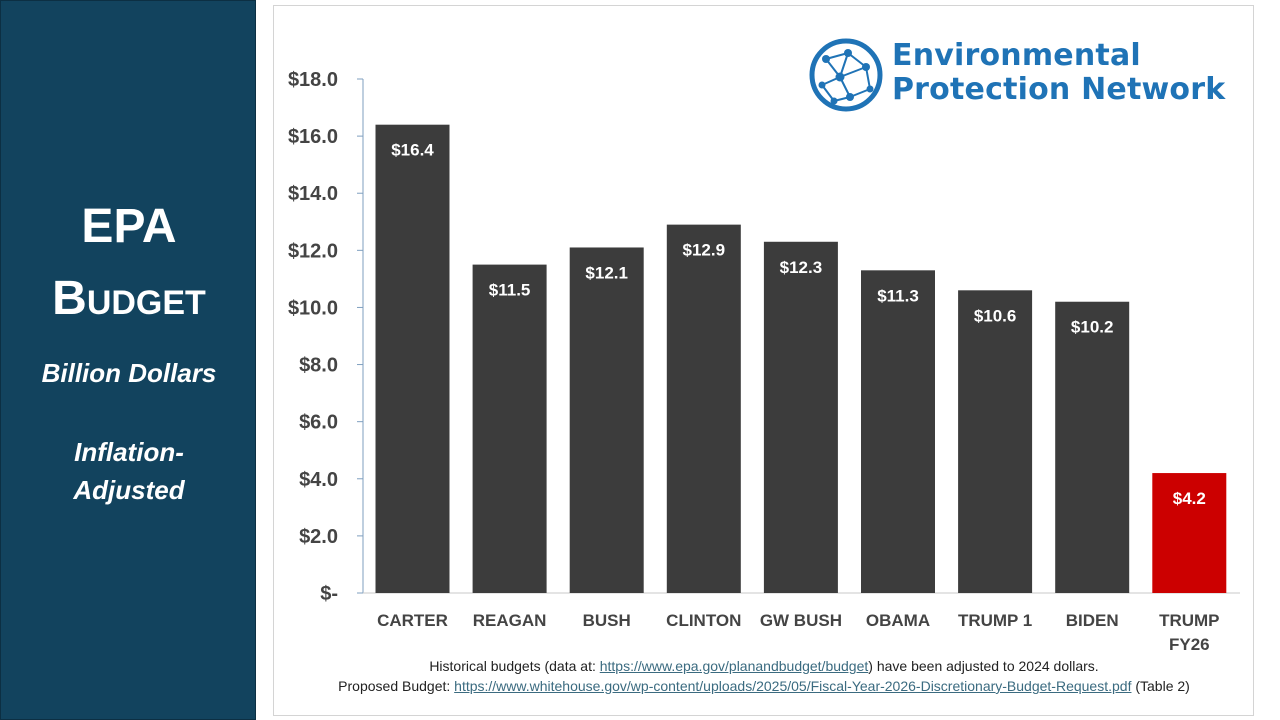  What do you see at coordinates (734, 666) in the screenshot?
I see `footnote-epa-link: https://www.epa.gov/planandbudget/budget` at bounding box center [734, 666].